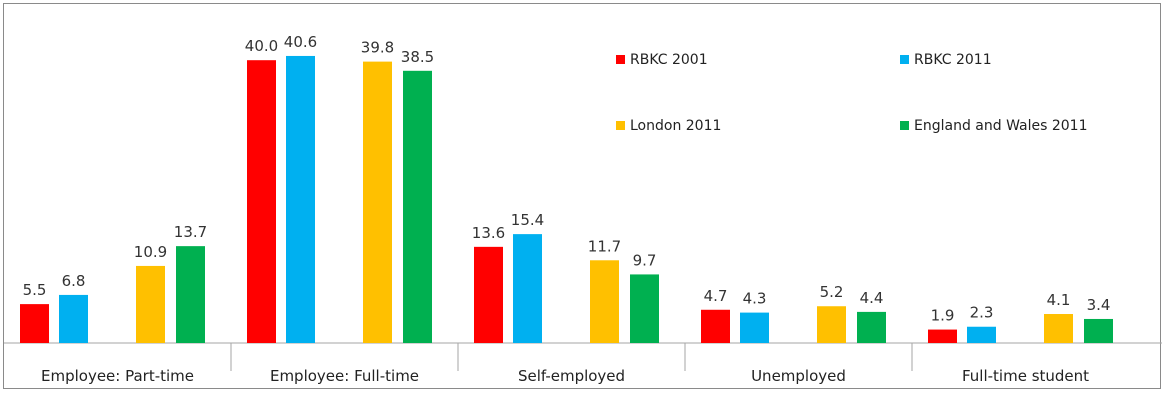 The width and height of the screenshot is (1166, 394). Describe the element at coordinates (982, 313) in the screenshot. I see `bar-value-label: 2.3` at that location.